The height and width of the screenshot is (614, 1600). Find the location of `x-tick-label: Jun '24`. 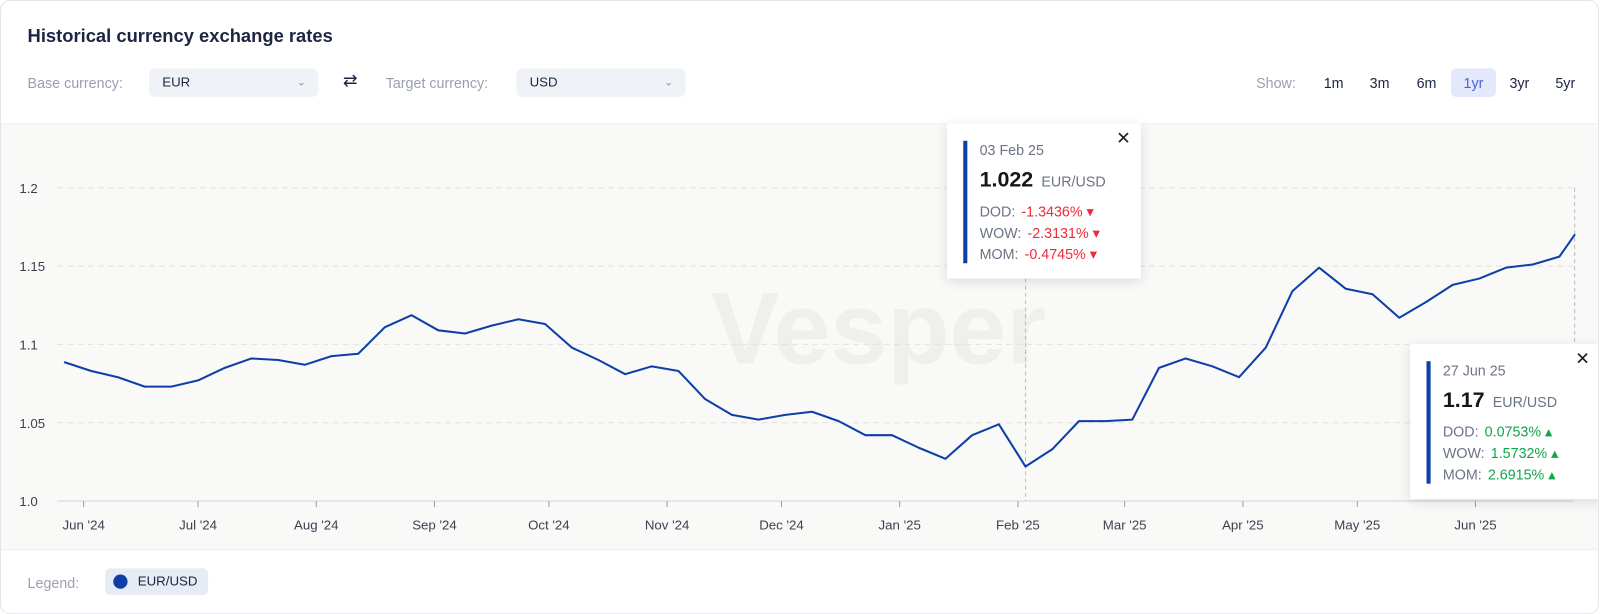

x-tick-label: Jun '24 is located at coordinates (84, 525).